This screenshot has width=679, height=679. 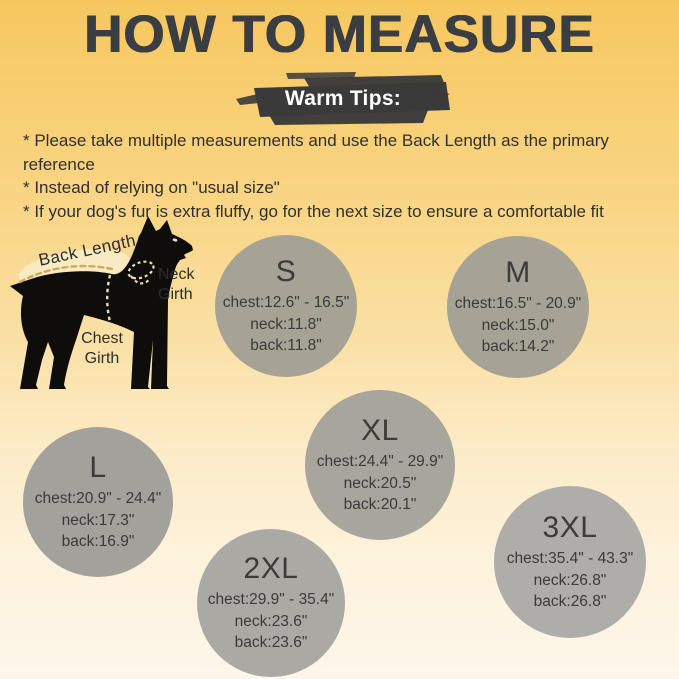 I want to click on chest-girth-label-line2: Girth, so click(x=102, y=358).